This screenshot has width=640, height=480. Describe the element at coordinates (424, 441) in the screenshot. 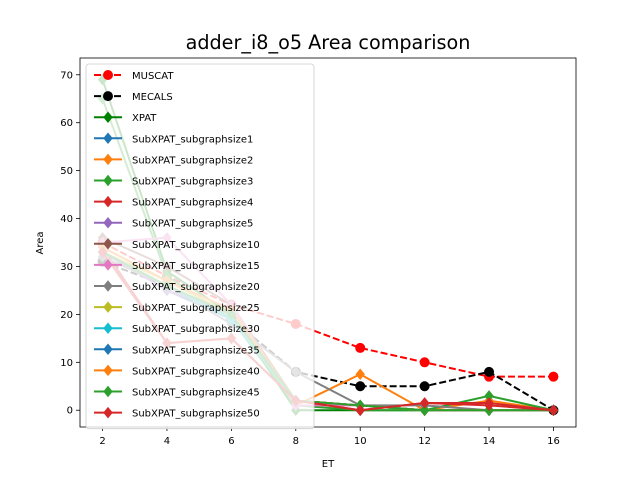

I see `x-tick-label: 12` at that location.